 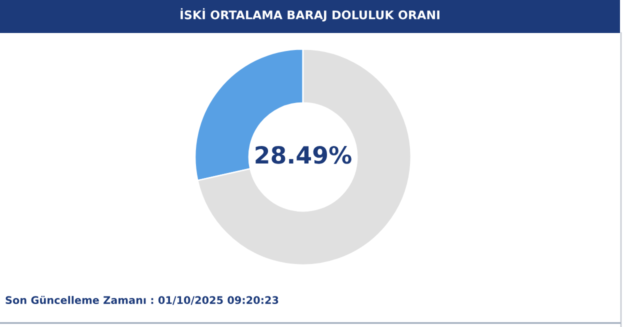 I want to click on chart-title: İSKİ ORTALAMA BARAJ DOLULUK ORANI, so click(x=310, y=15).